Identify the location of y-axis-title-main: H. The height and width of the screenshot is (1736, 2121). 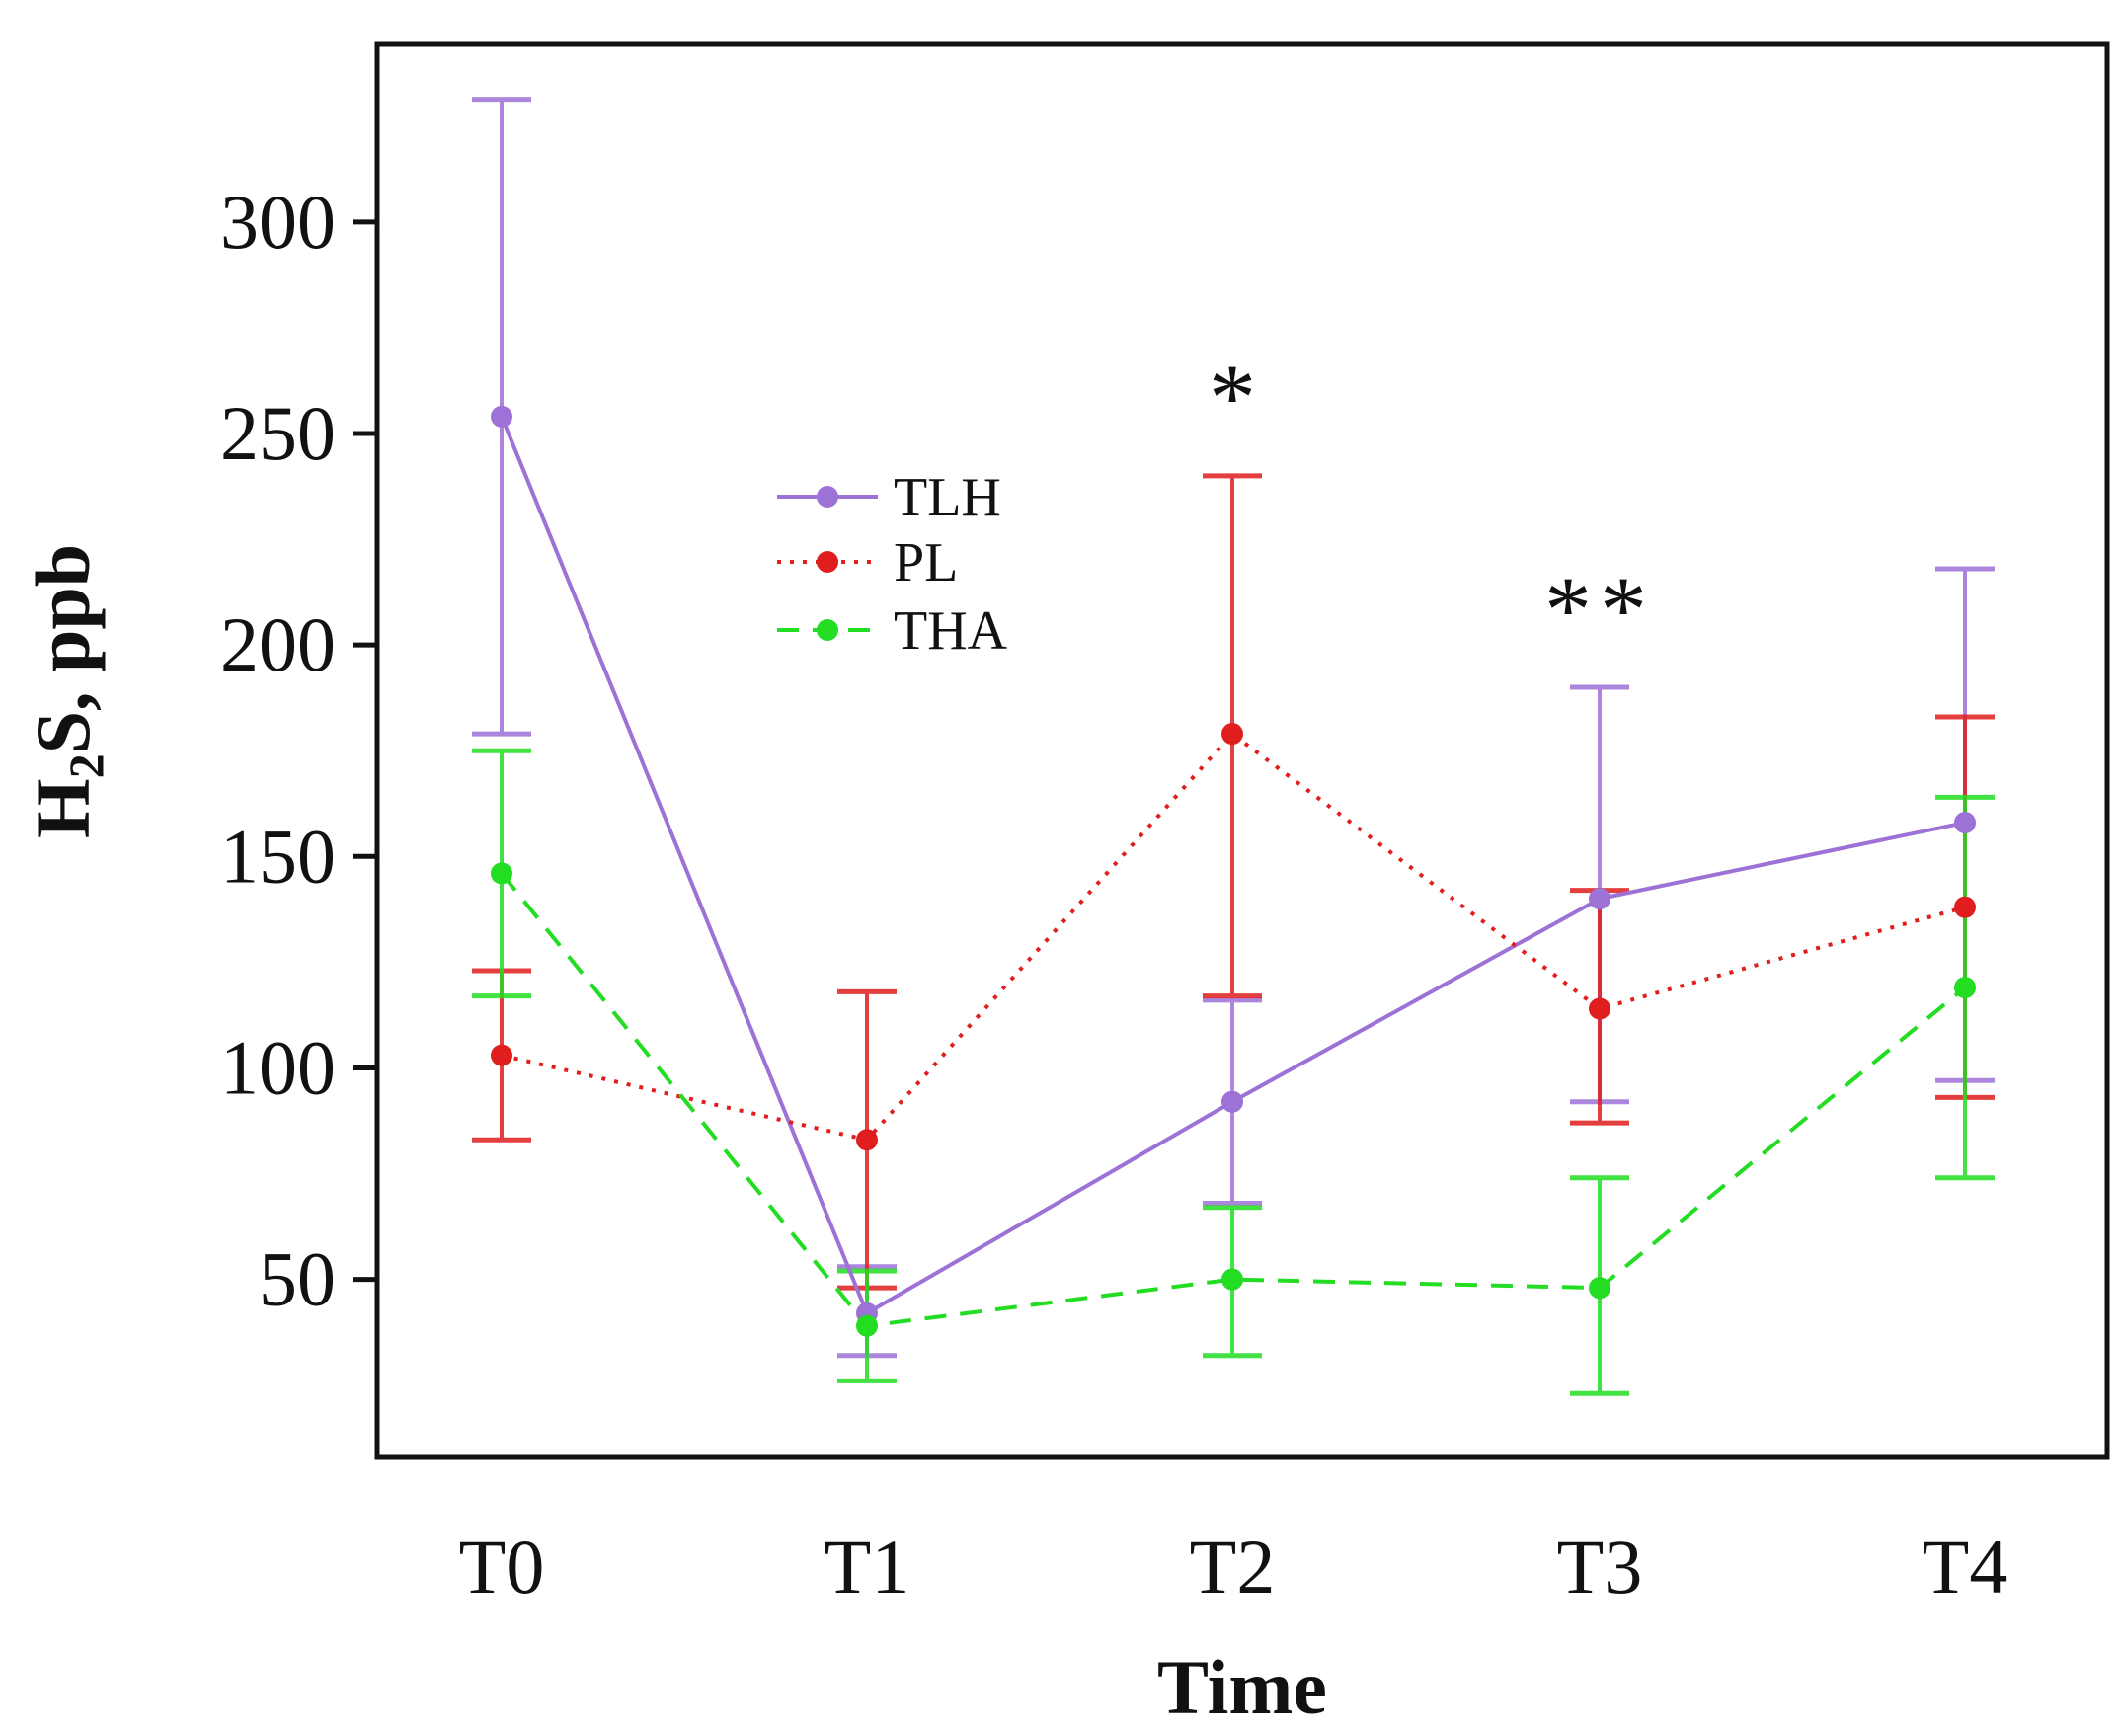
(63, 808).